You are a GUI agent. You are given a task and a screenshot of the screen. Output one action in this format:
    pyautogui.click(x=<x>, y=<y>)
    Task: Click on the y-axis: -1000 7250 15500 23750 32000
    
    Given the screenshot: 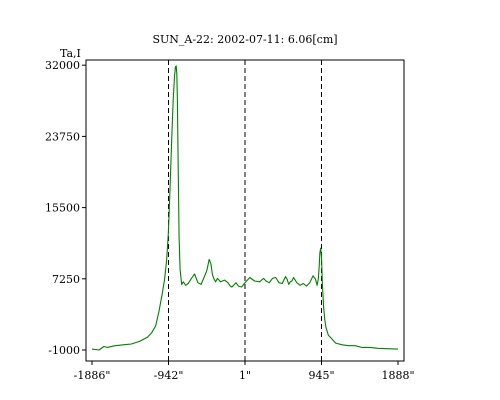 What is the action you would take?
    pyautogui.click(x=65, y=208)
    